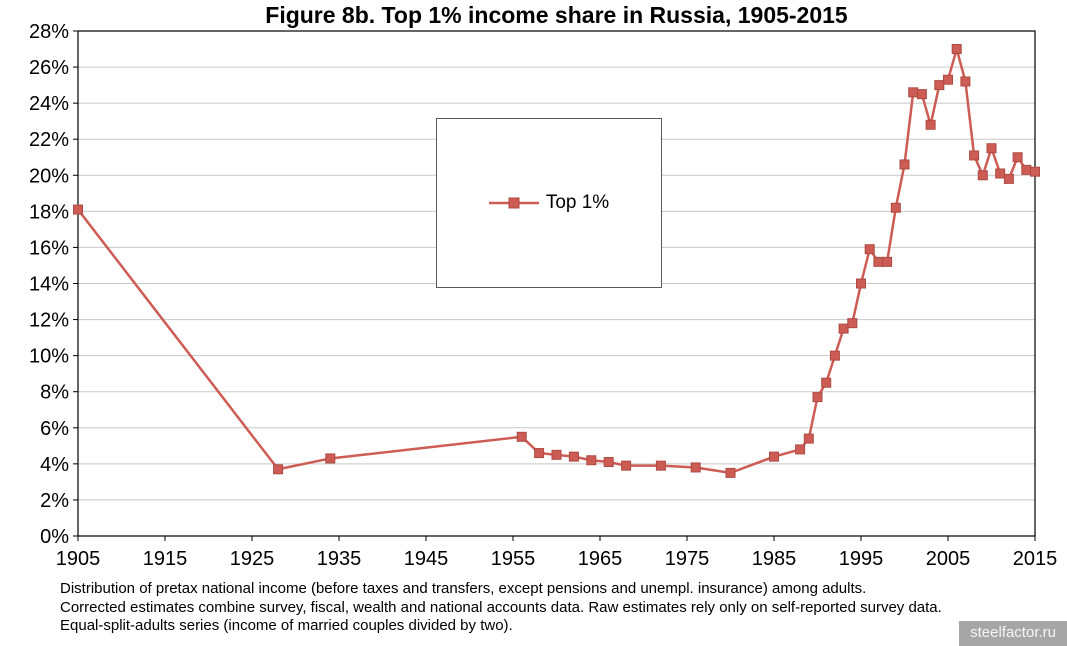 The width and height of the screenshot is (1067, 646). I want to click on legend-marker-sample, so click(513, 203).